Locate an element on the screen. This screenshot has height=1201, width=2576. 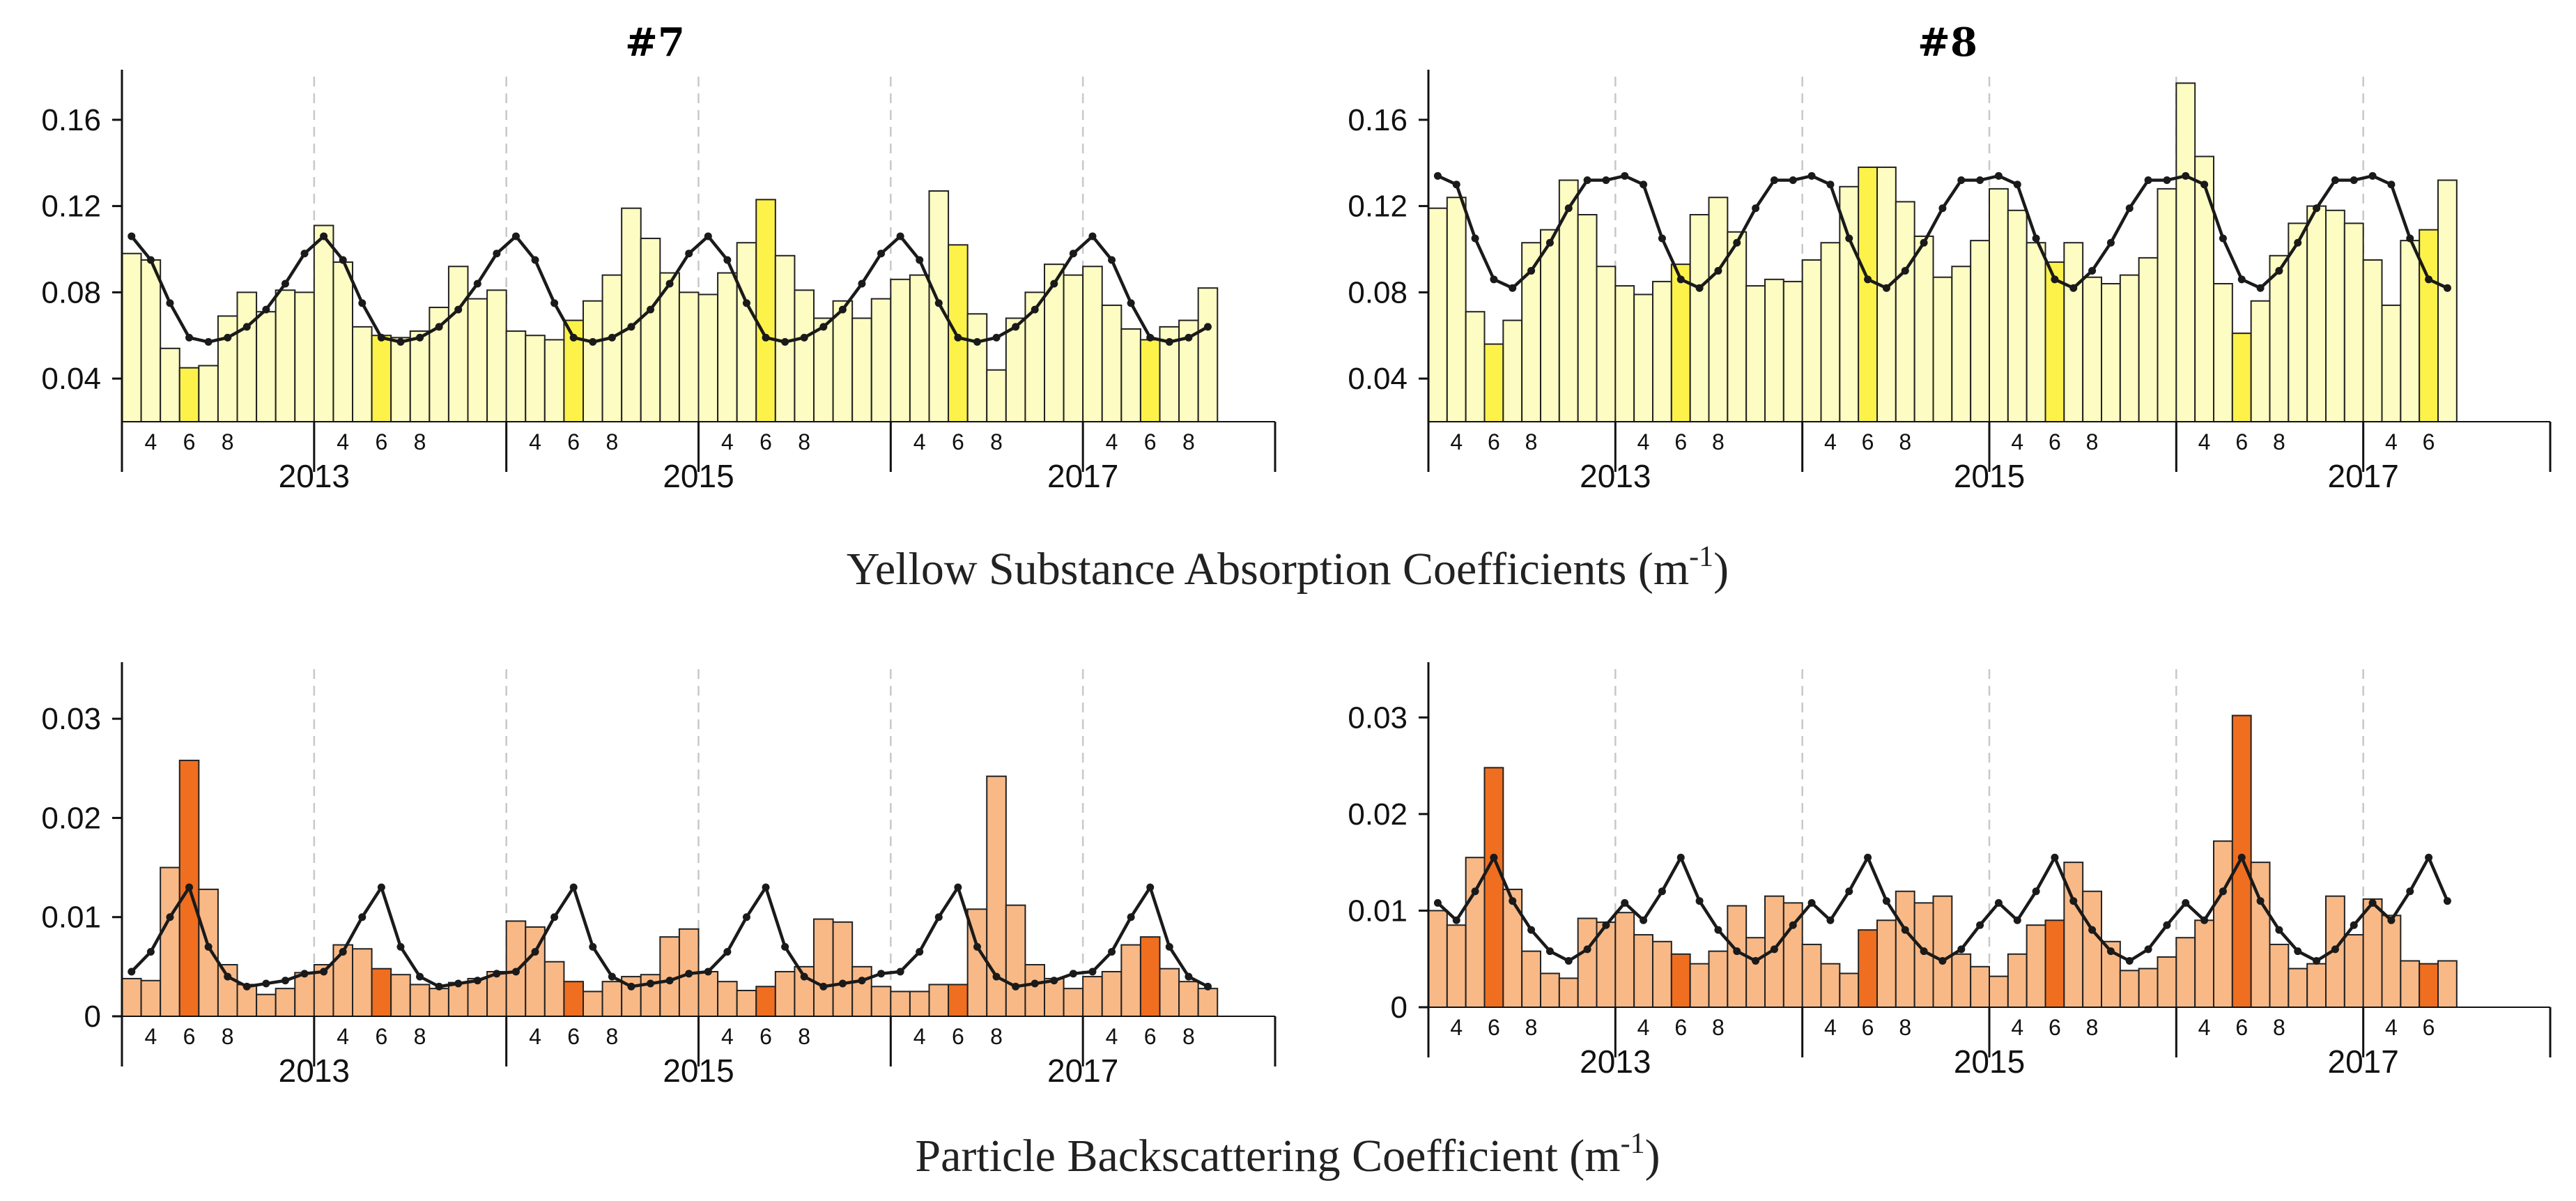
year-label: 2015 is located at coordinates (1989, 1061).